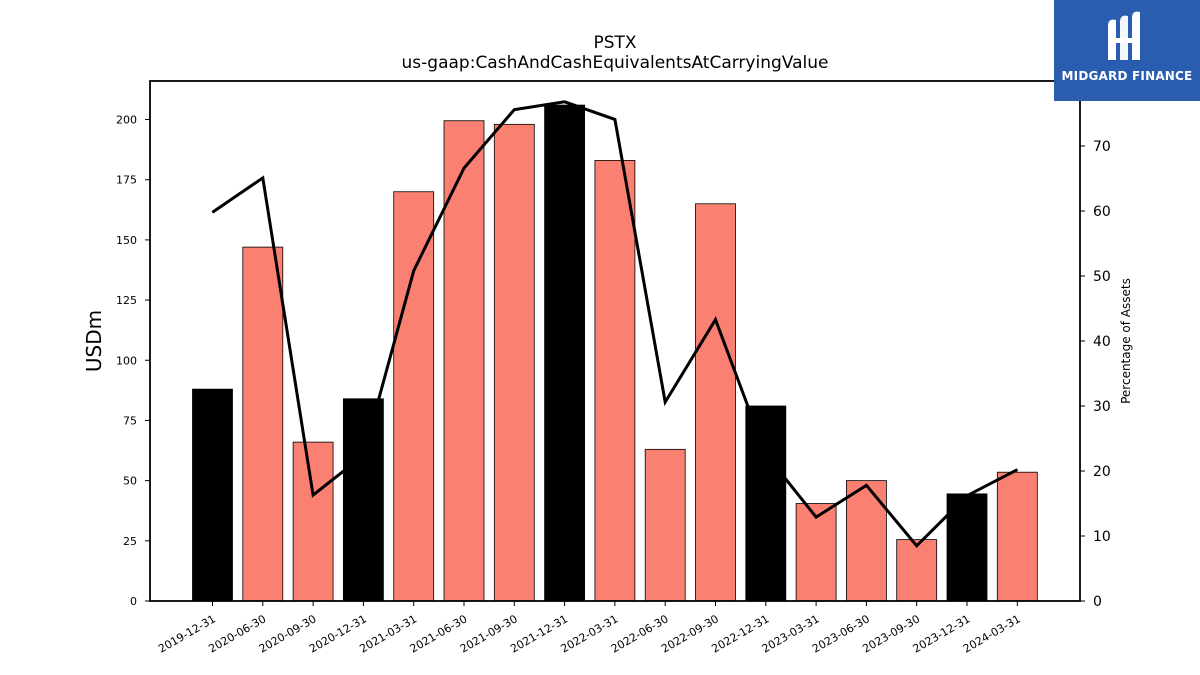 This screenshot has height=675, width=1200. Describe the element at coordinates (133, 601) in the screenshot. I see `y-tick-label: 0` at that location.